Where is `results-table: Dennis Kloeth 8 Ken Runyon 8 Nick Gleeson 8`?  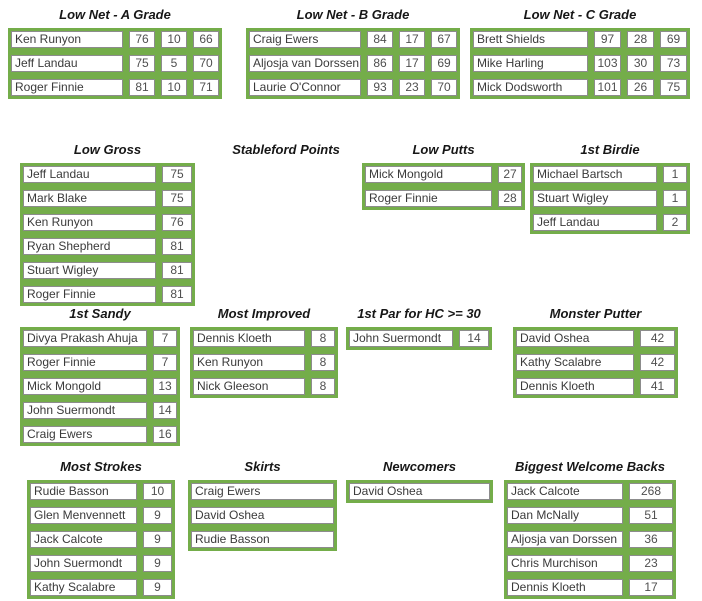 results-table: Dennis Kloeth 8 Ken Runyon 8 Nick Gleeson 8 is located at coordinates (264, 362).